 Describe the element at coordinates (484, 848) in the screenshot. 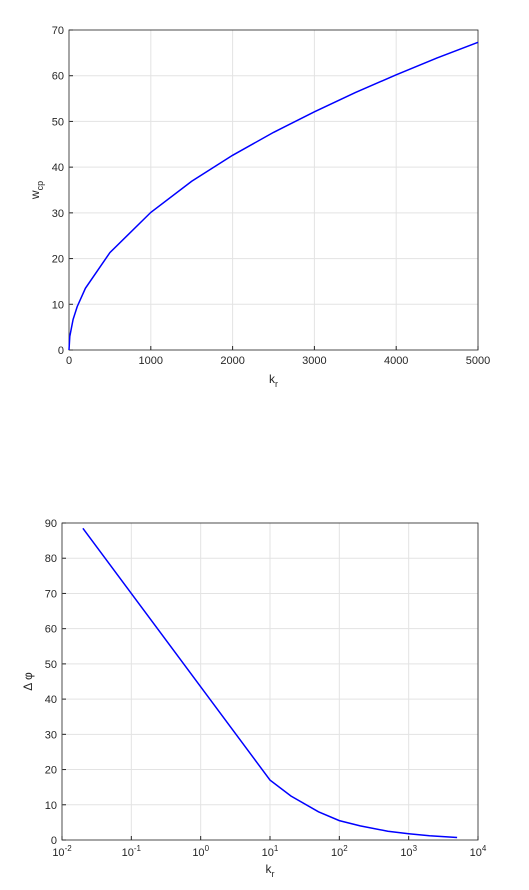

I see `x-tick-exponent: 4` at that location.